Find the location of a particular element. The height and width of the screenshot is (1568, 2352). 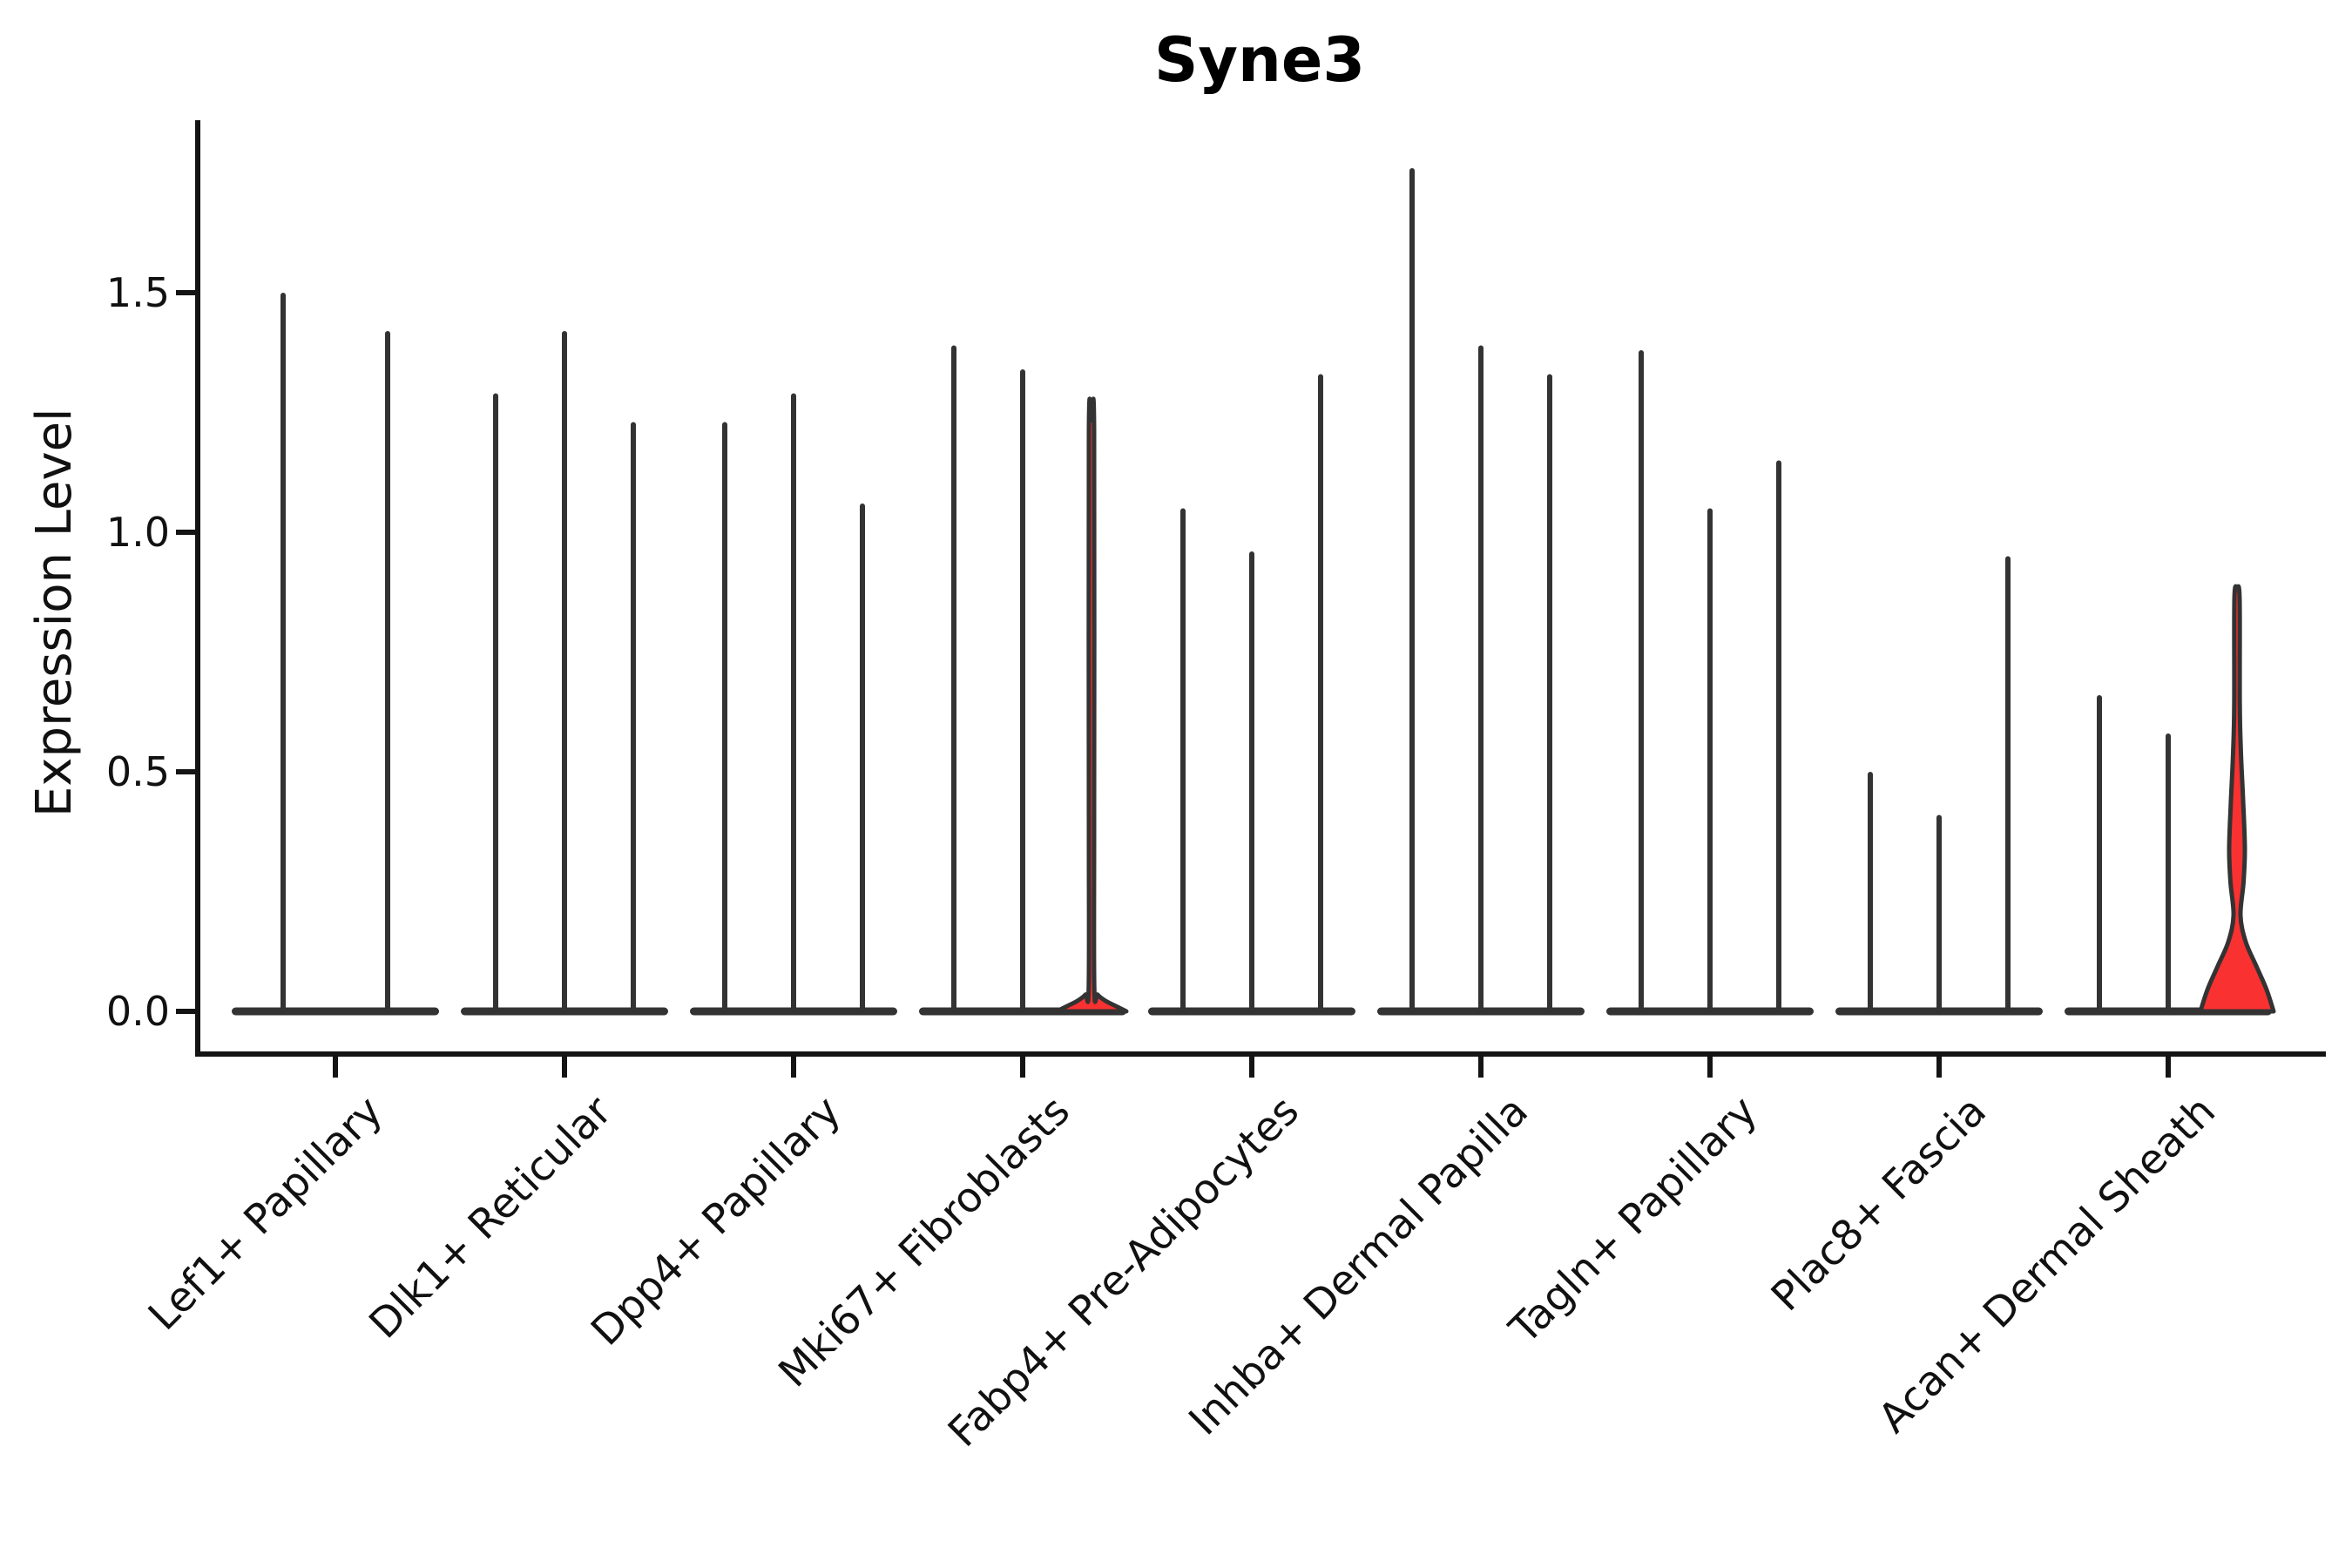

y-tick-mark-1.0 is located at coordinates (185, 532).